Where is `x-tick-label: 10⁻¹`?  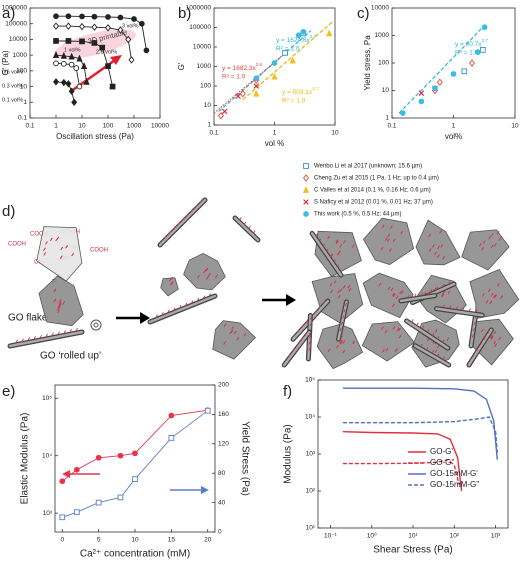 x-tick-label: 10⁻¹ is located at coordinates (331, 536).